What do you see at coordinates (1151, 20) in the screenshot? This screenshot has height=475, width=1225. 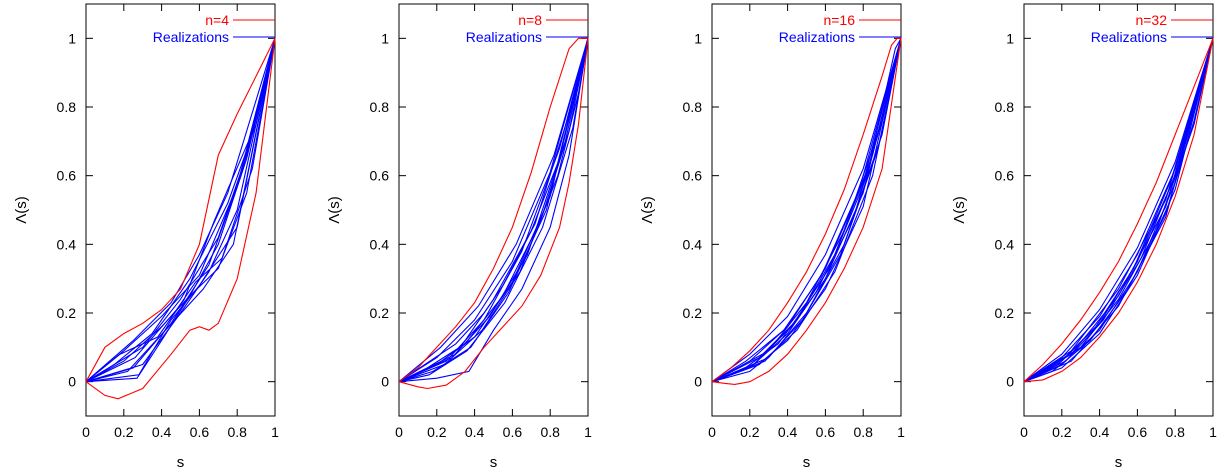 I see `legend-label: n=32` at bounding box center [1151, 20].